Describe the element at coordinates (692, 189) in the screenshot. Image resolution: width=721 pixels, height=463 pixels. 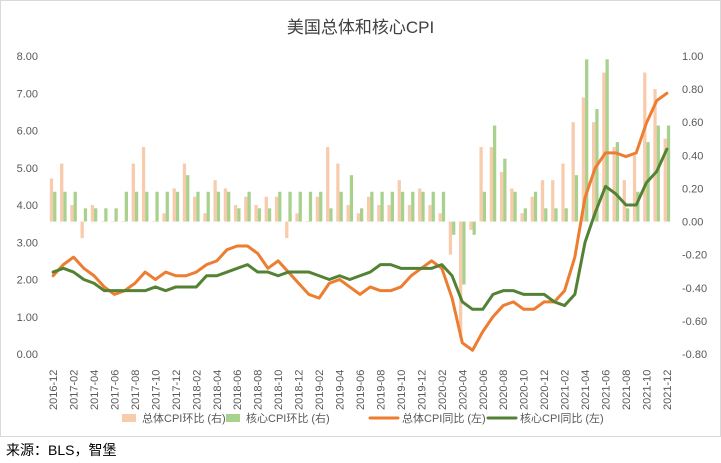
I see `y-right-tick-label: 0.20` at that location.